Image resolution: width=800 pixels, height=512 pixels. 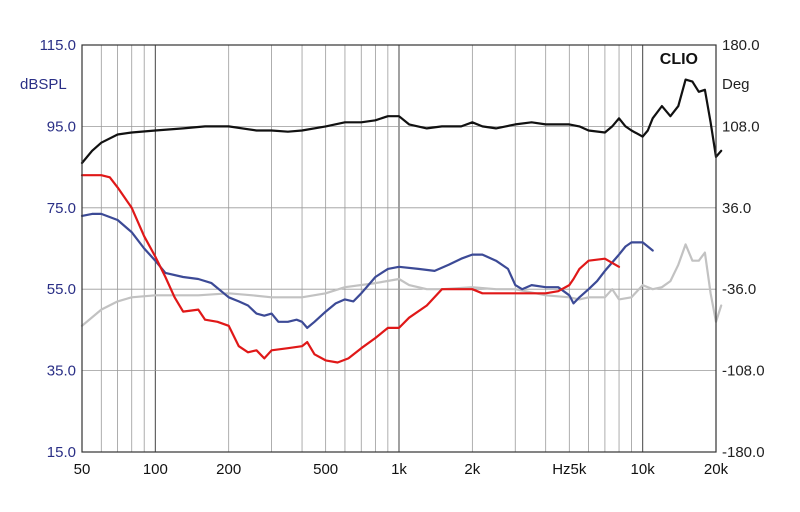 What do you see at coordinates (58, 45) in the screenshot?
I see `y-left-tick-label: 115.0` at bounding box center [58, 45].